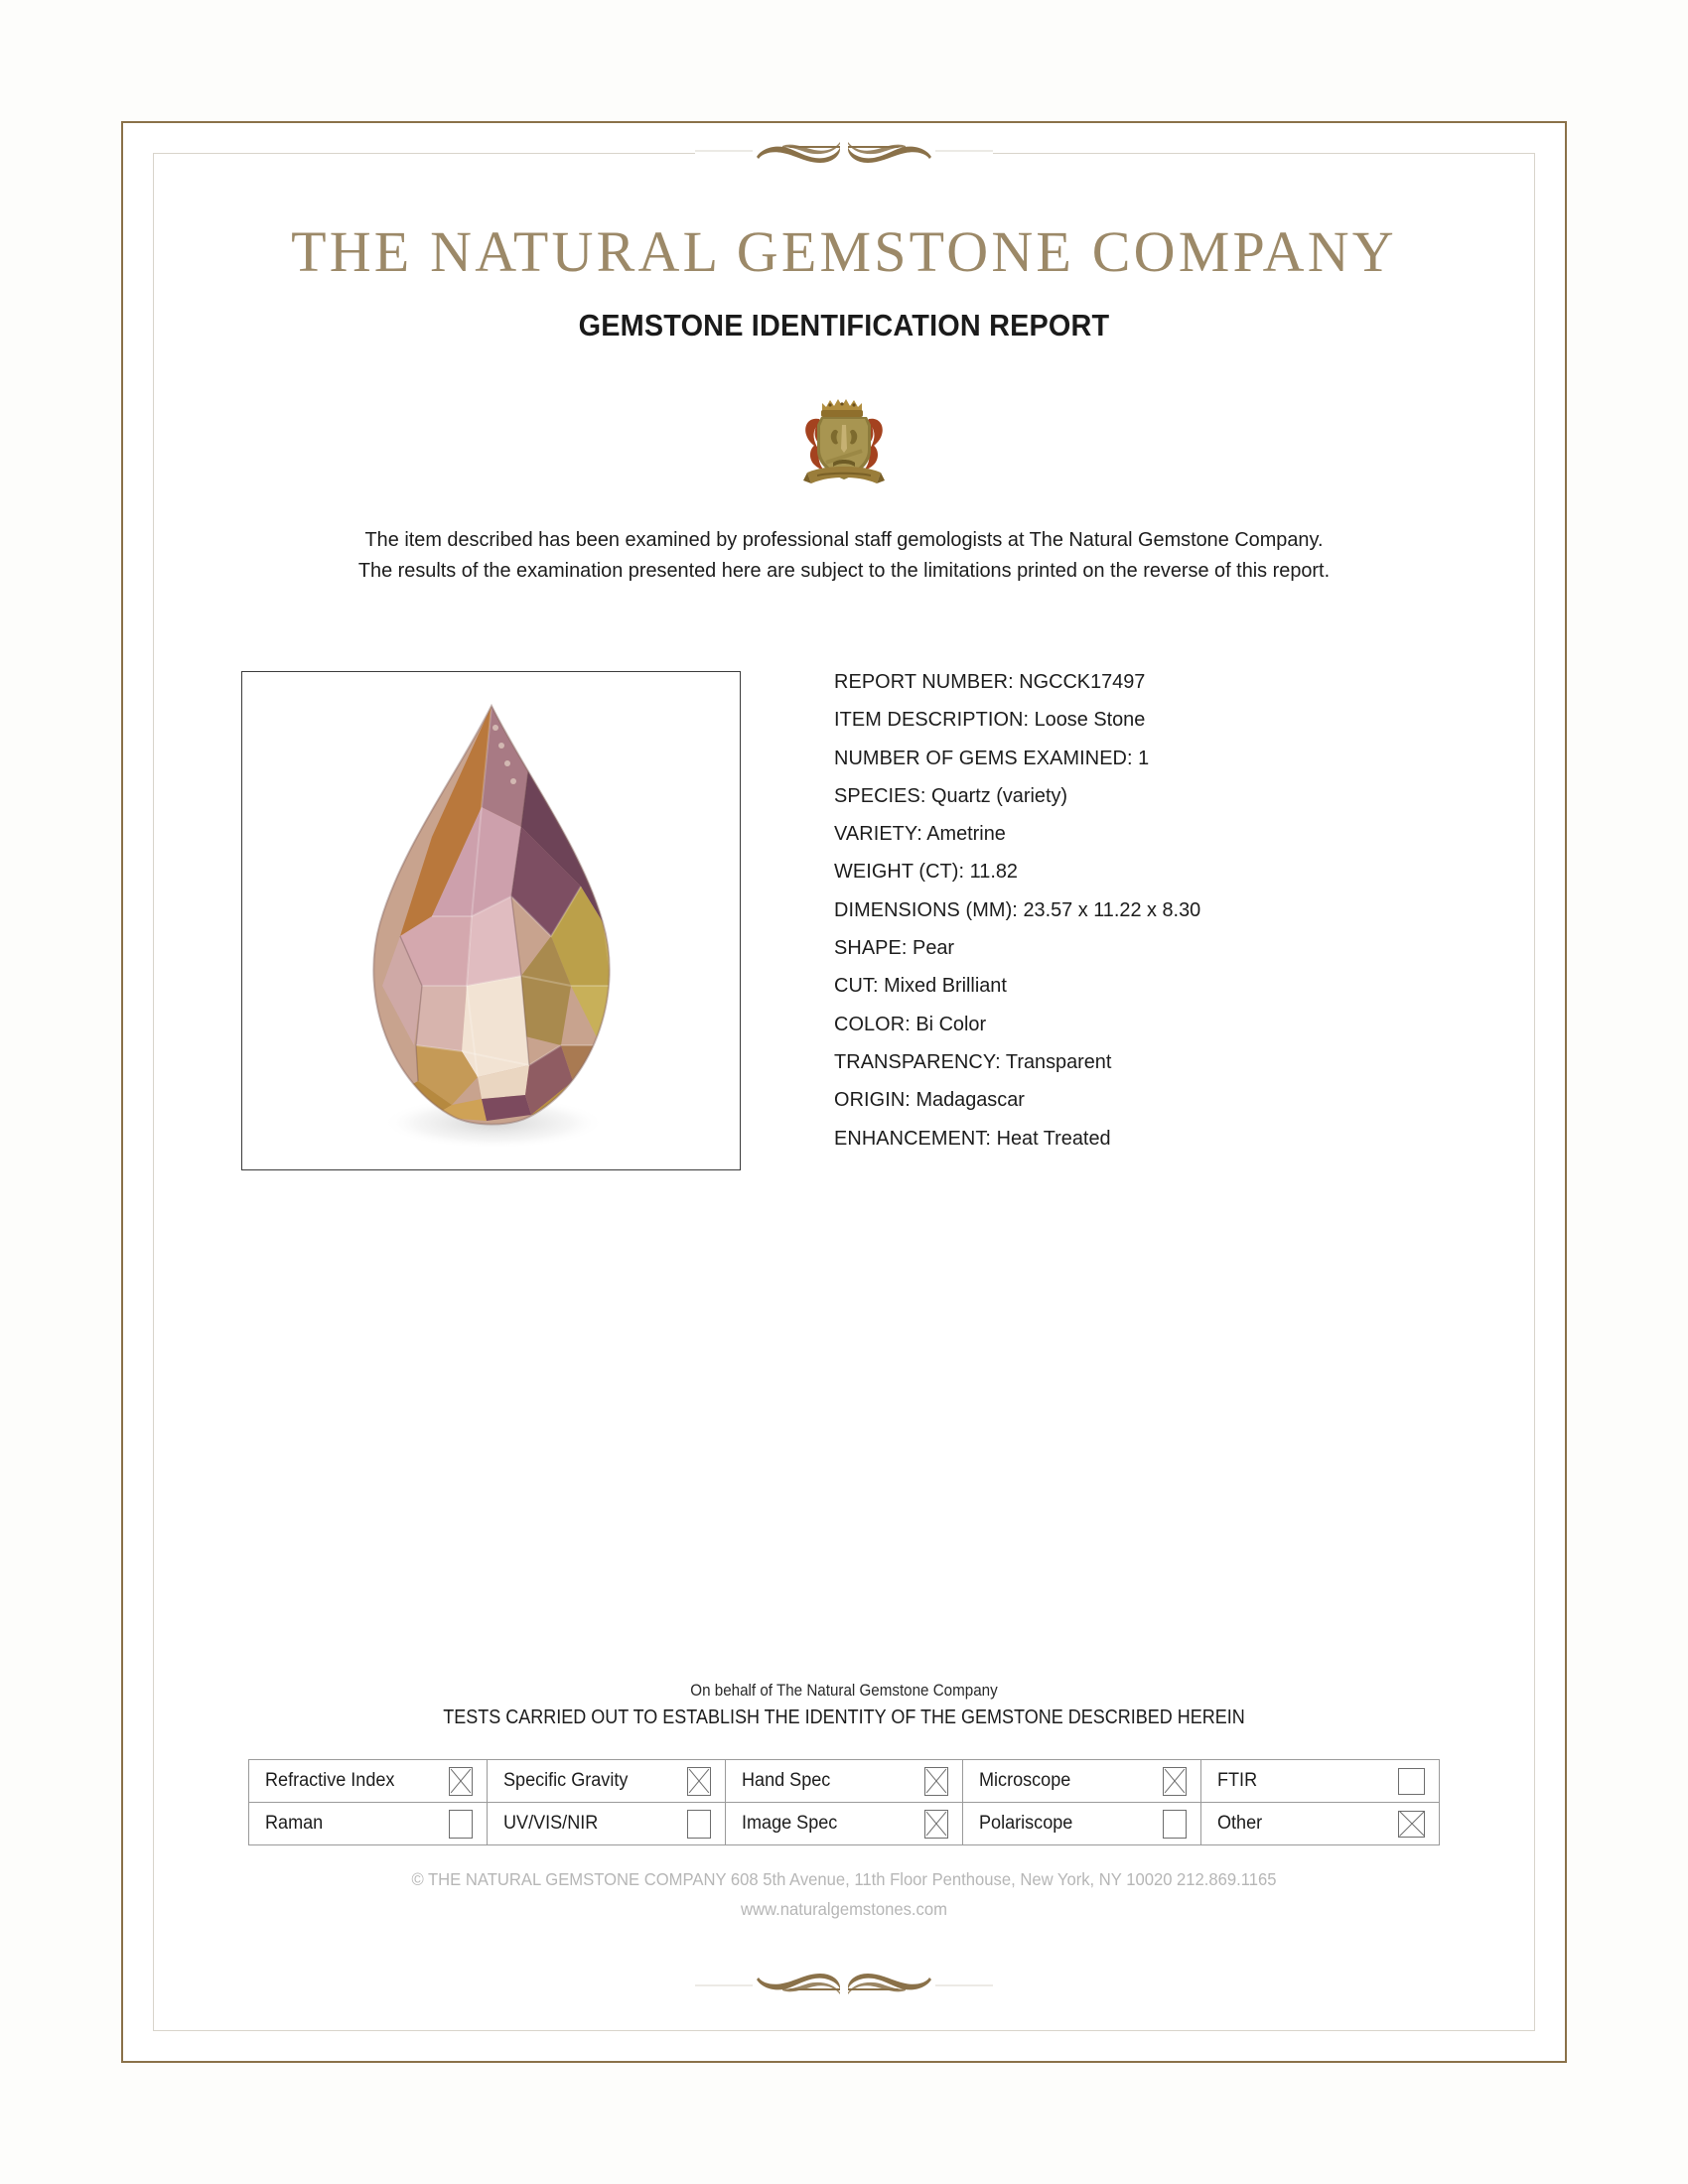 Image resolution: width=1688 pixels, height=2184 pixels. I want to click on spec-value: Loose Stone, so click(1090, 720).